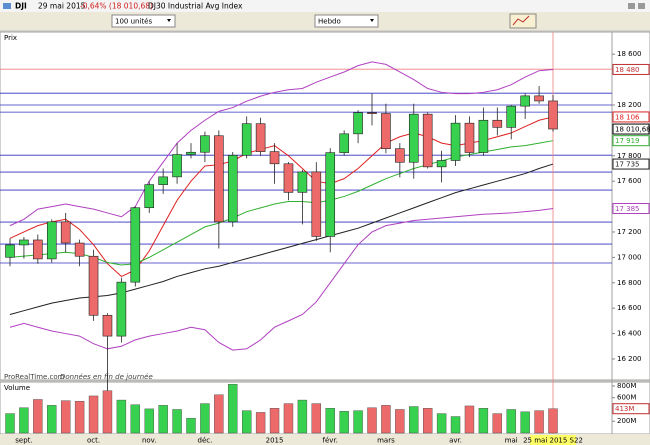  What do you see at coordinates (195, 6) in the screenshot?
I see `instrument-name: DJ30 Industrial Avg Index` at bounding box center [195, 6].